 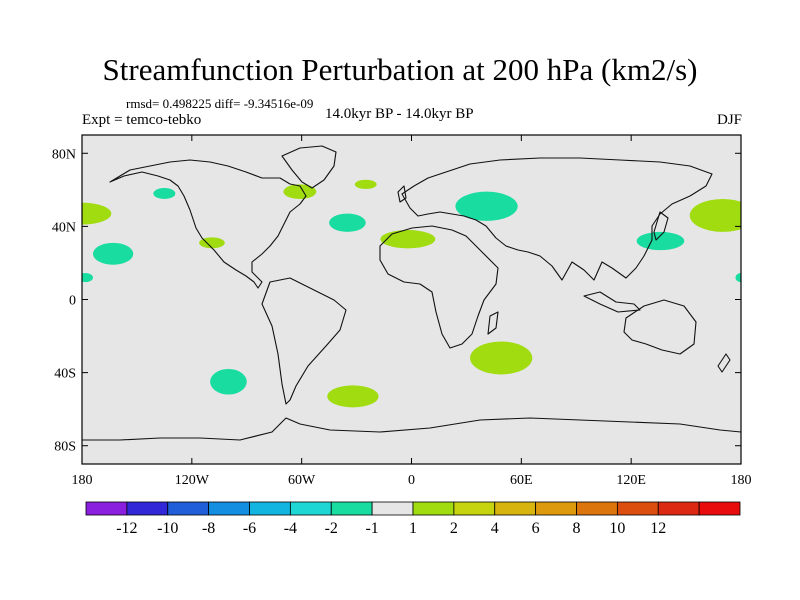 I want to click on coastline-japan, so click(x=661, y=226).